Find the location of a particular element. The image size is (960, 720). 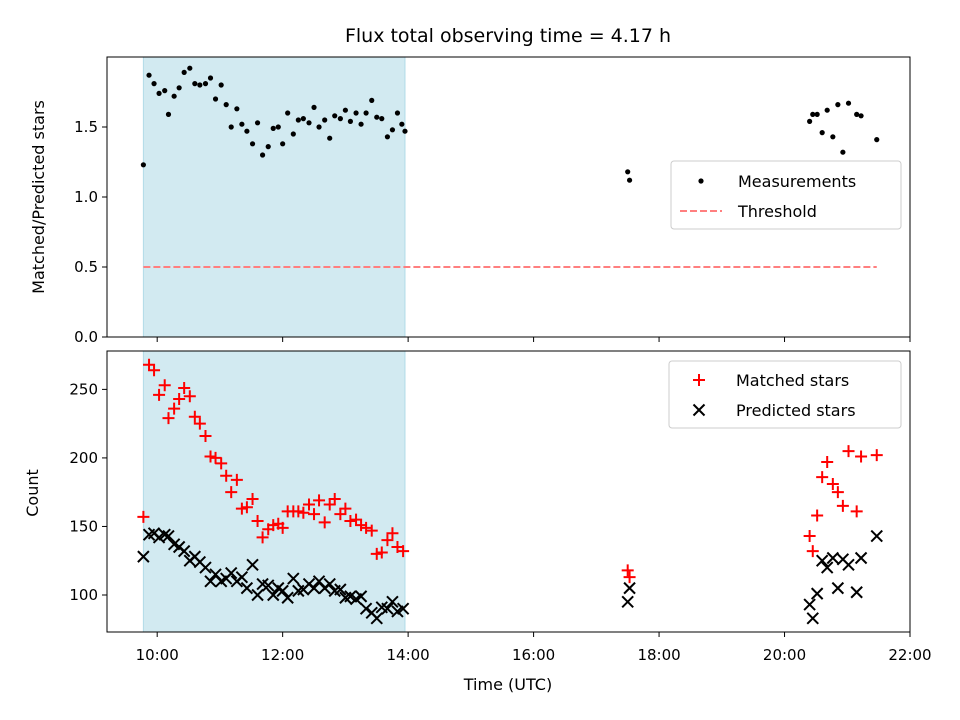

bottom-y-axis-label: Count is located at coordinates (32, 493).